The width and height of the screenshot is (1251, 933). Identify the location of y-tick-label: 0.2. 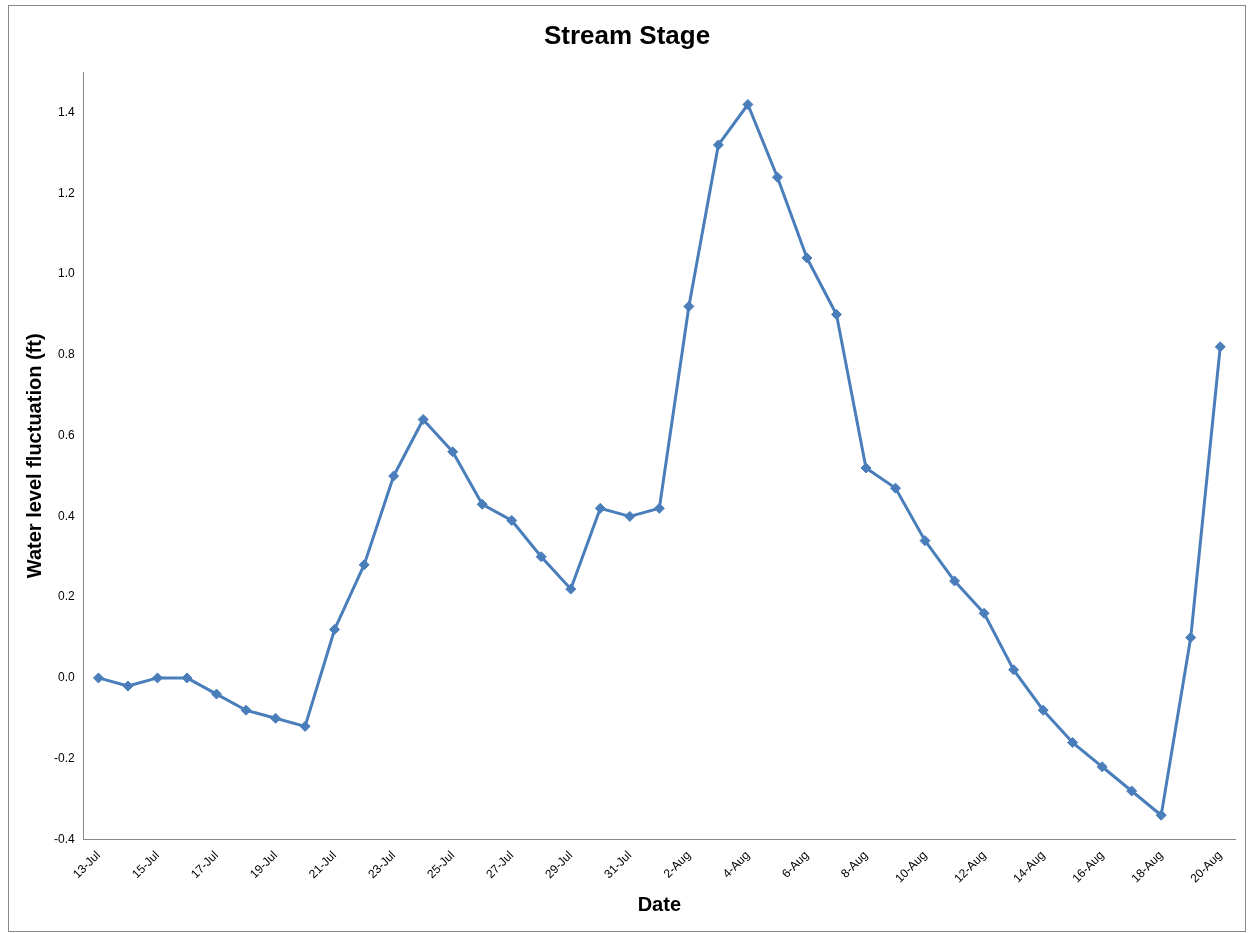
(66, 596).